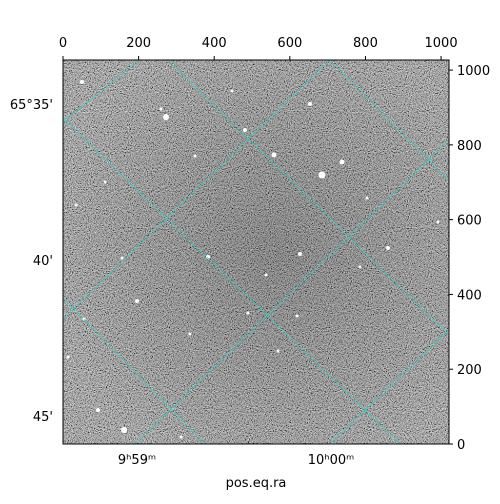  What do you see at coordinates (441, 43) in the screenshot?
I see `x-tick-label: 1000` at bounding box center [441, 43].